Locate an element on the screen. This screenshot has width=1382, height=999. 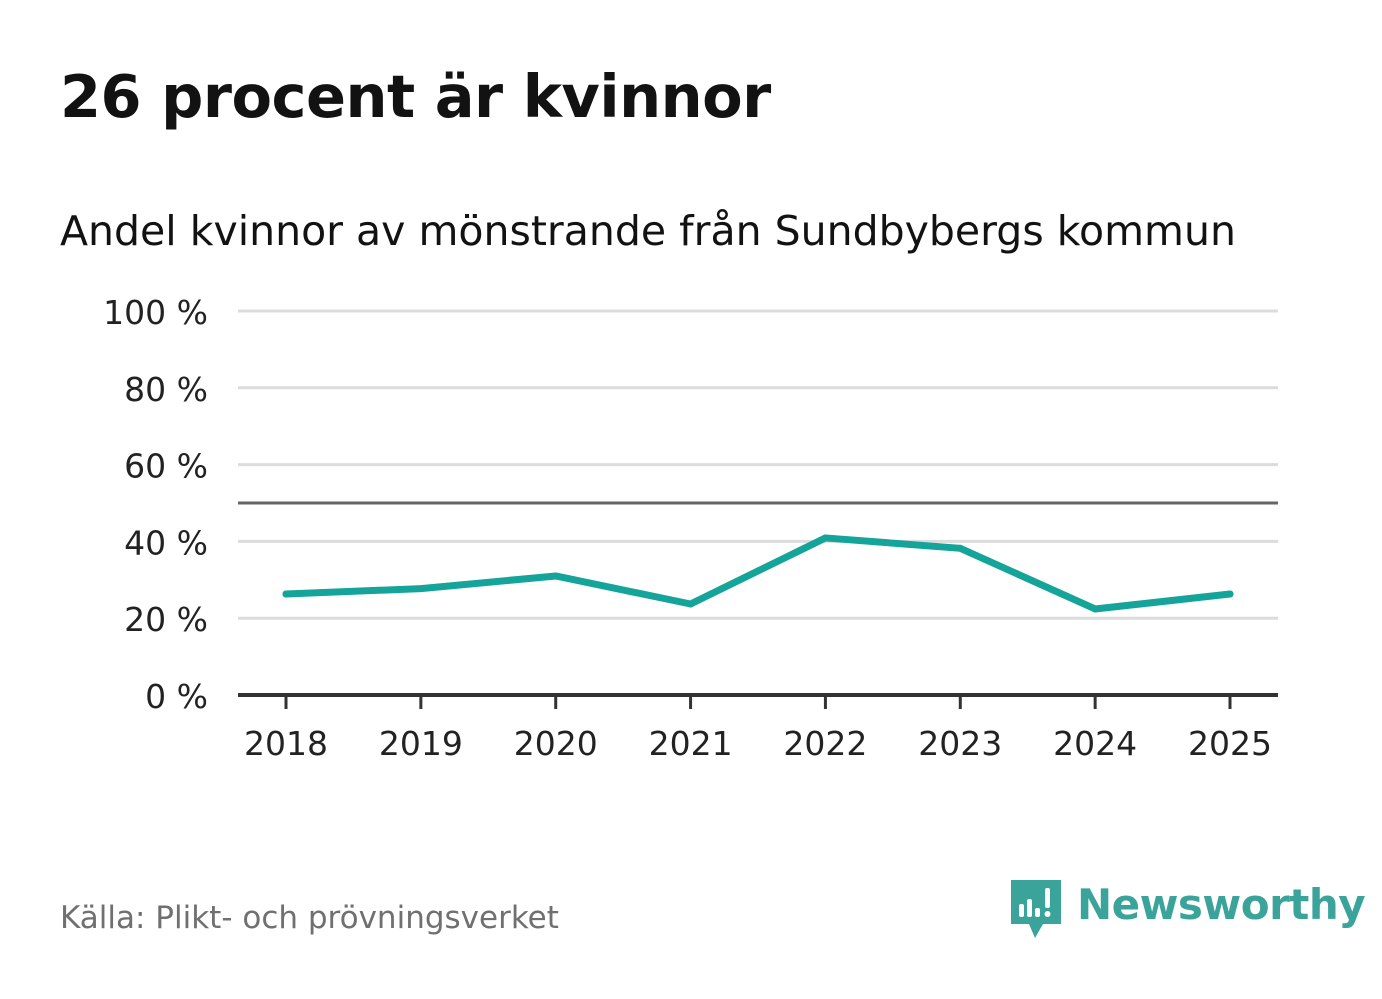
newsworthy-logo-icon is located at coordinates (1036, 909).